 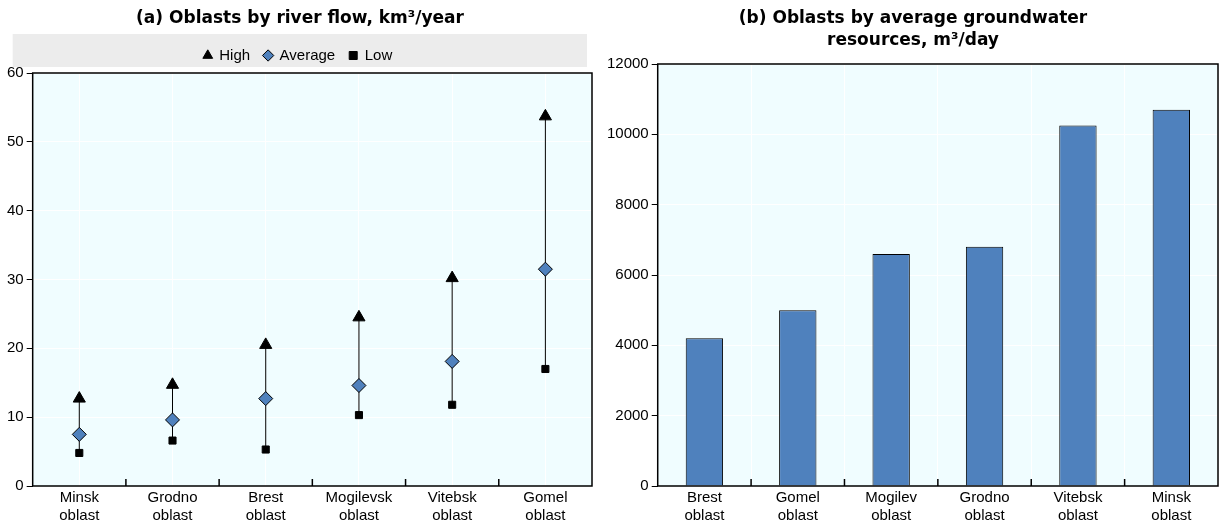 What do you see at coordinates (15, 416) in the screenshot?
I see `y-tick-label: 10` at bounding box center [15, 416].